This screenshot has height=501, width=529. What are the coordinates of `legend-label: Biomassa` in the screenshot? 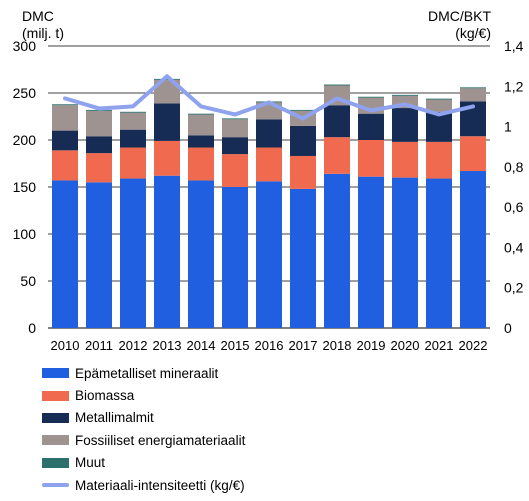 It's located at (105, 396).